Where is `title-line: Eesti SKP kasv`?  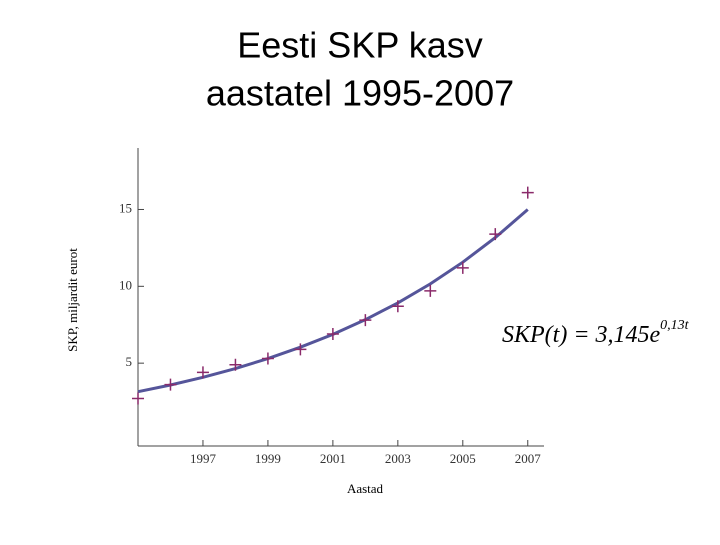 title-line: Eesti SKP kasv is located at coordinates (359, 45).